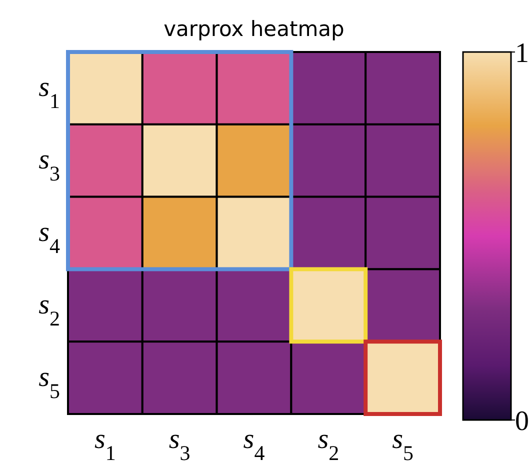 This screenshot has width=532, height=475. I want to click on color-bar-label: 1, so click(522, 53).